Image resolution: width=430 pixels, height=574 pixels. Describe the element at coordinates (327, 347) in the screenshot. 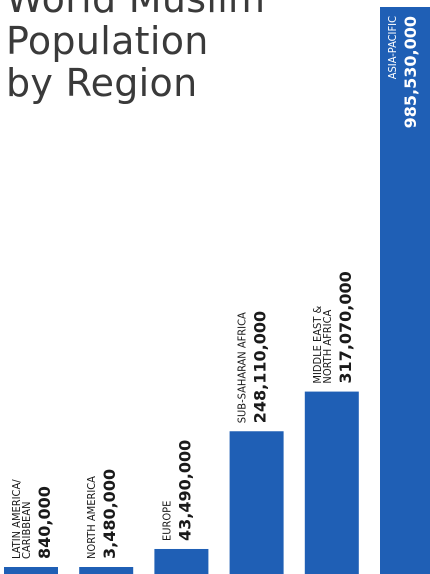

I see `category-label-4-line1: NORTH AFRICA` at that location.